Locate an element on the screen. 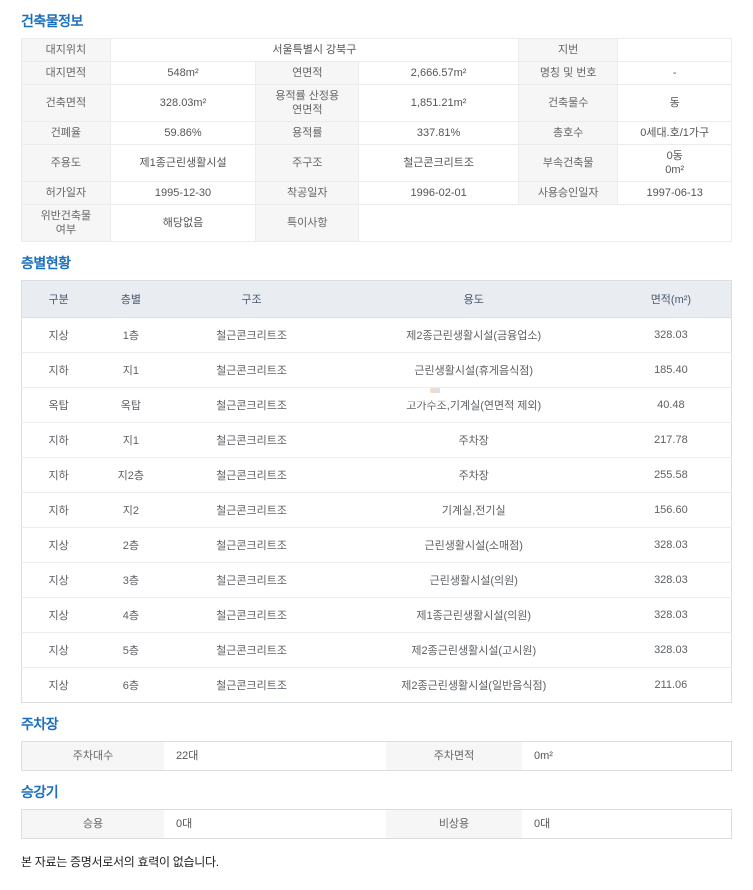 The height and width of the screenshot is (890, 753). info-label: 용적률 산정용 연면적 is located at coordinates (307, 103).